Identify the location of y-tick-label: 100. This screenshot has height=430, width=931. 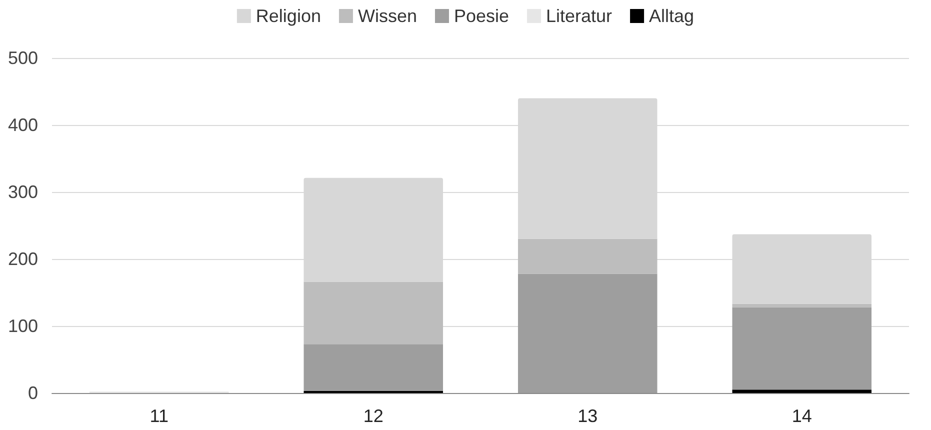
(23, 326).